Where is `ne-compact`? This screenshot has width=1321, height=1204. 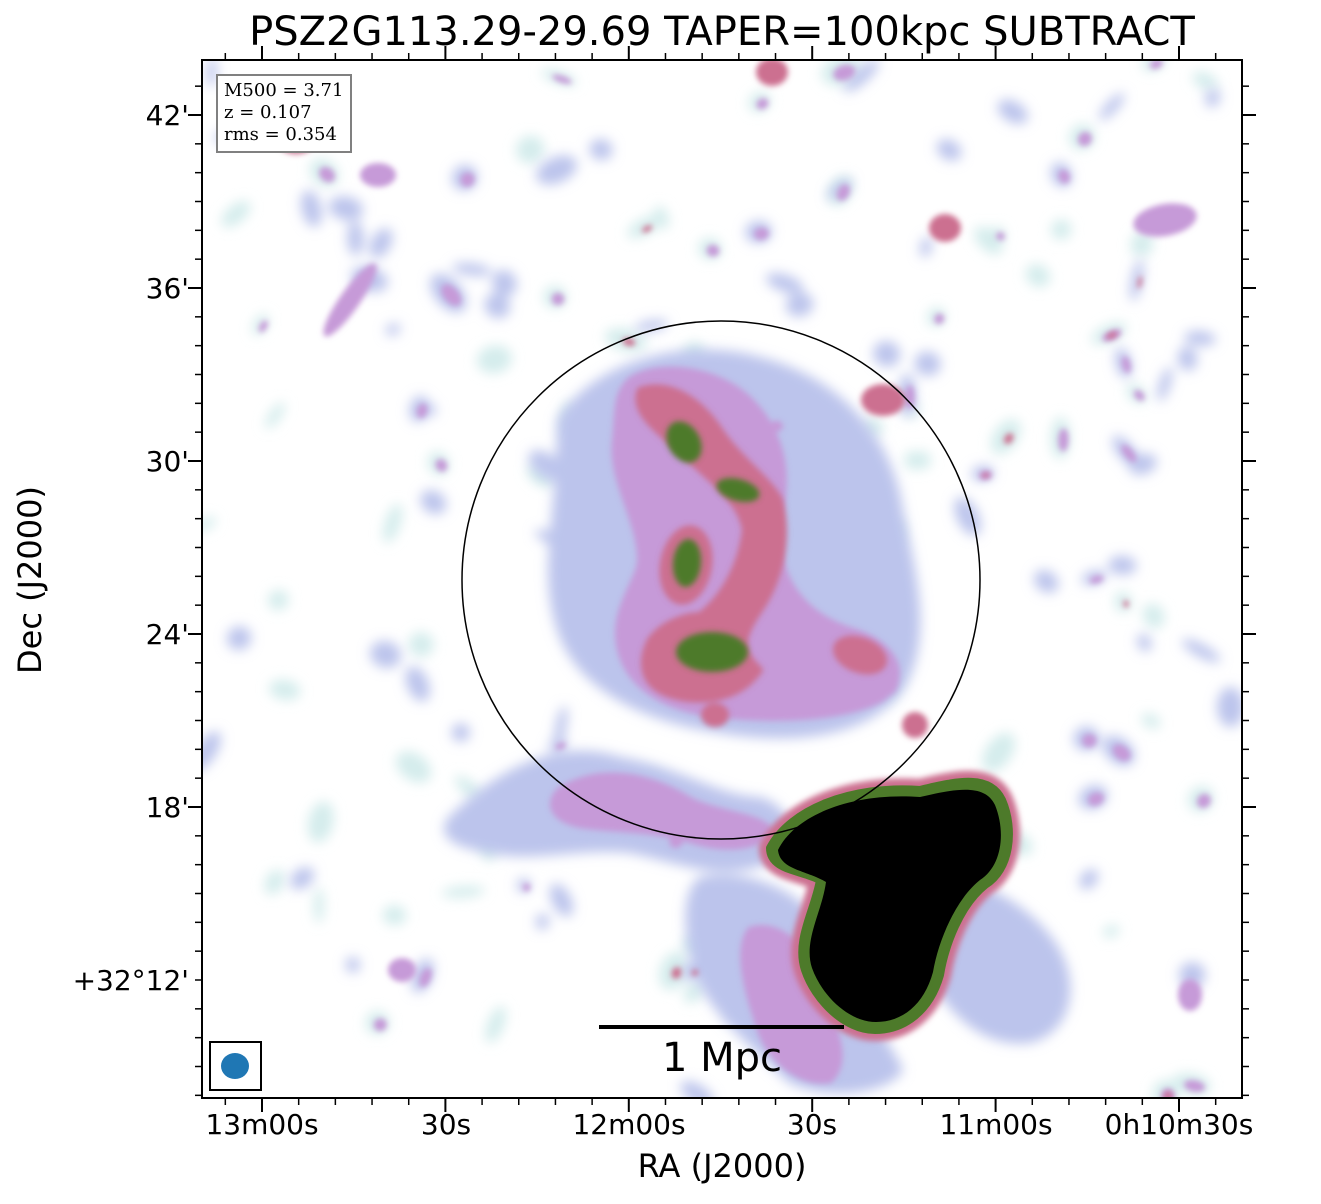 ne-compact is located at coordinates (945, 228).